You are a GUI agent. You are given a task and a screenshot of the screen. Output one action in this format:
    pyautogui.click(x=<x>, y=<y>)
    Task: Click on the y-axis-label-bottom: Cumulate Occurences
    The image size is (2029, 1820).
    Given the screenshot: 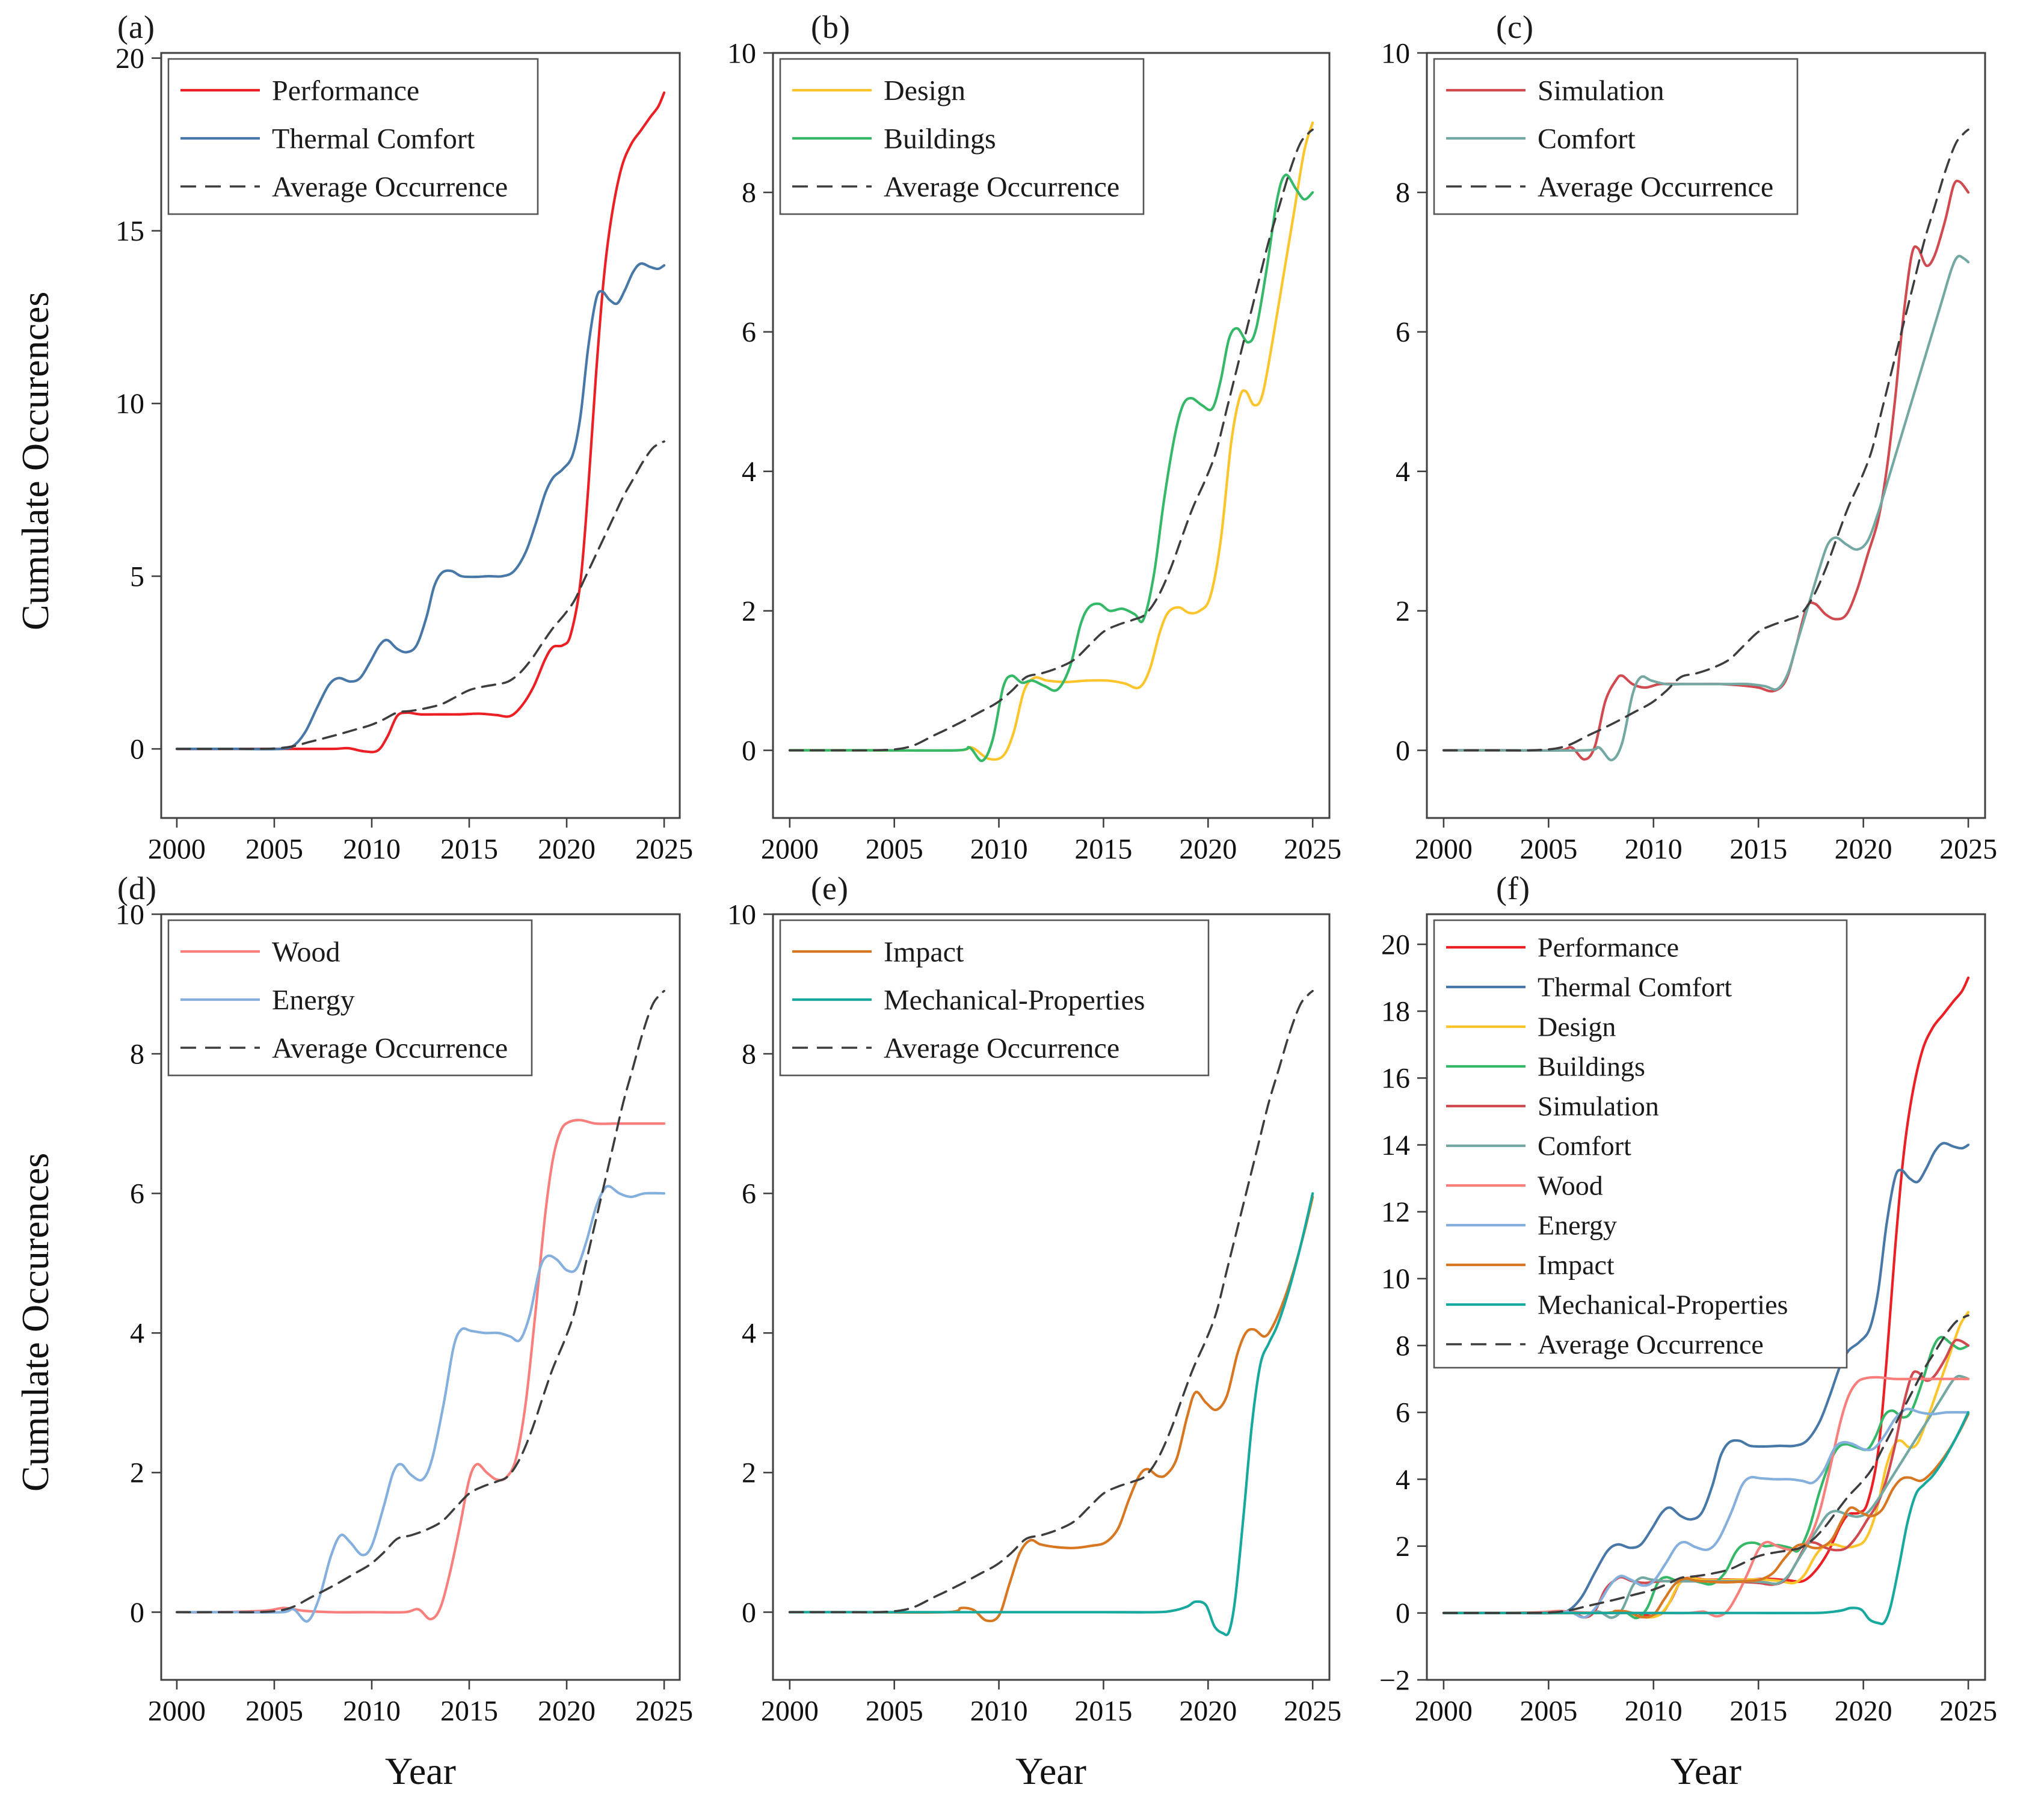 What is the action you would take?
    pyautogui.click(x=35, y=1322)
    